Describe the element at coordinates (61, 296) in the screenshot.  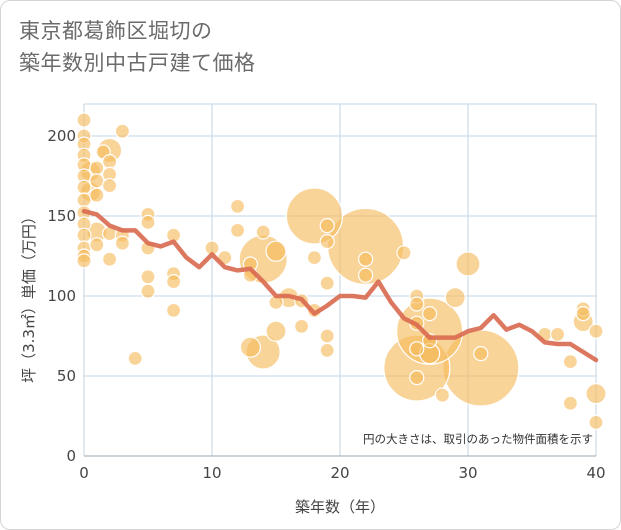
I see `y-tick-label: 100` at that location.